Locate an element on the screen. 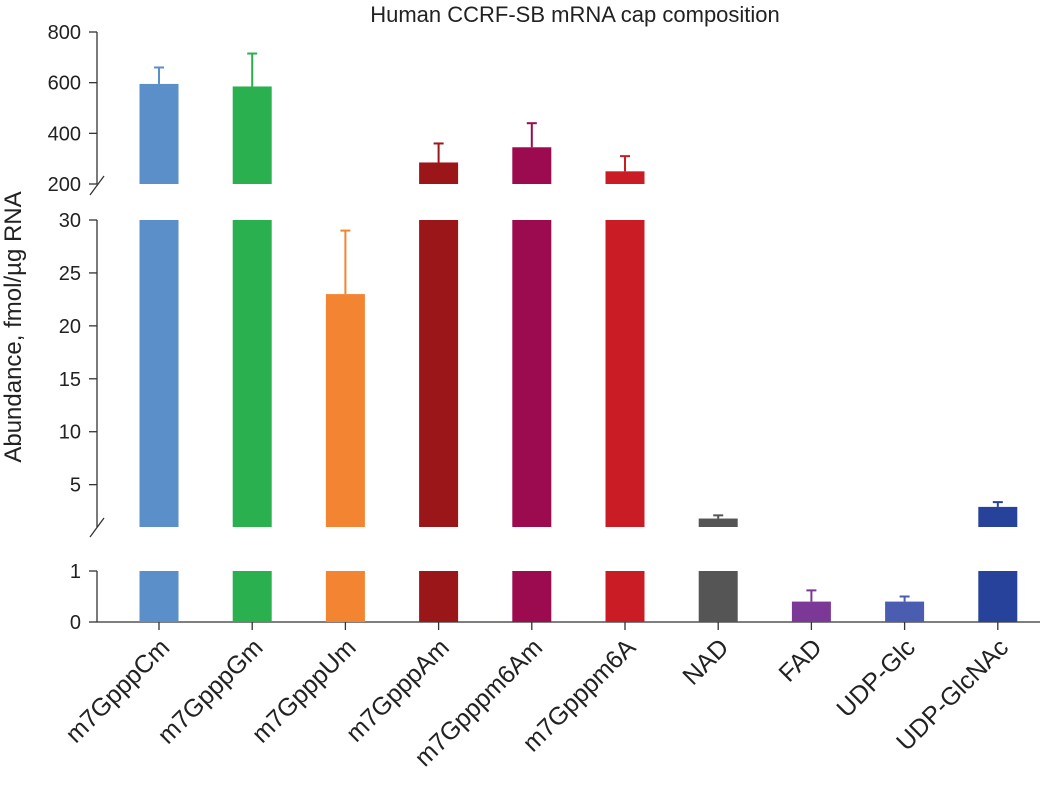  y-tick-label: 200 is located at coordinates (64, 185).